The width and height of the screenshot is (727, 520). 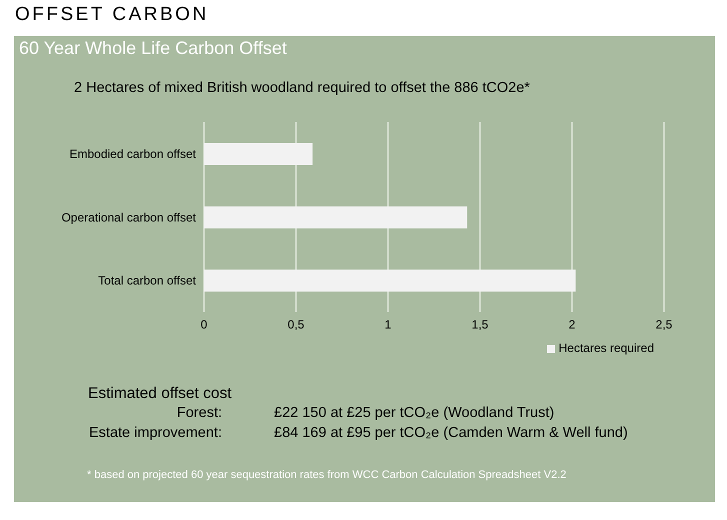 What do you see at coordinates (199, 413) in the screenshot?
I see `text: Forest:` at bounding box center [199, 413].